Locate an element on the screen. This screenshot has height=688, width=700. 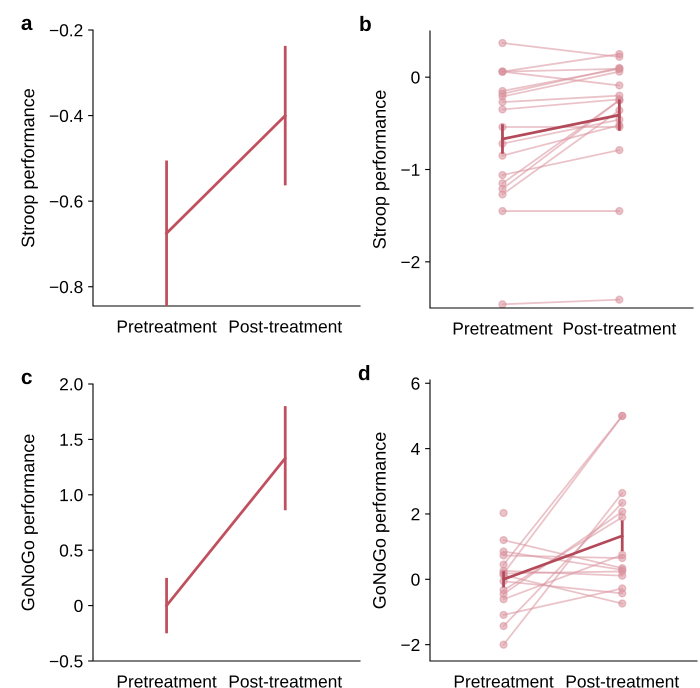
chart-title: a is located at coordinates (27, 24).